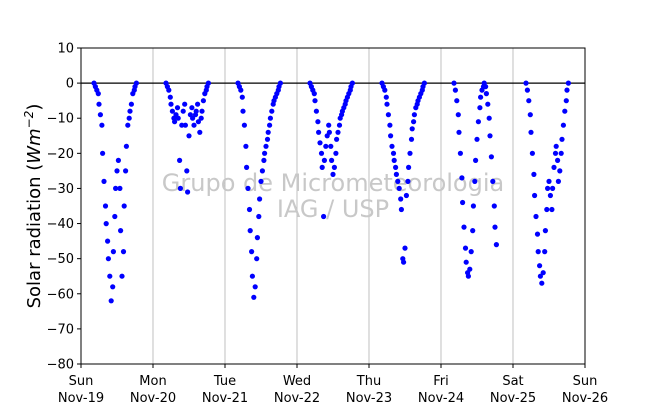 This screenshot has width=650, height=409. Describe the element at coordinates (60, 365) in the screenshot. I see `y-tick-label: −80` at that location.